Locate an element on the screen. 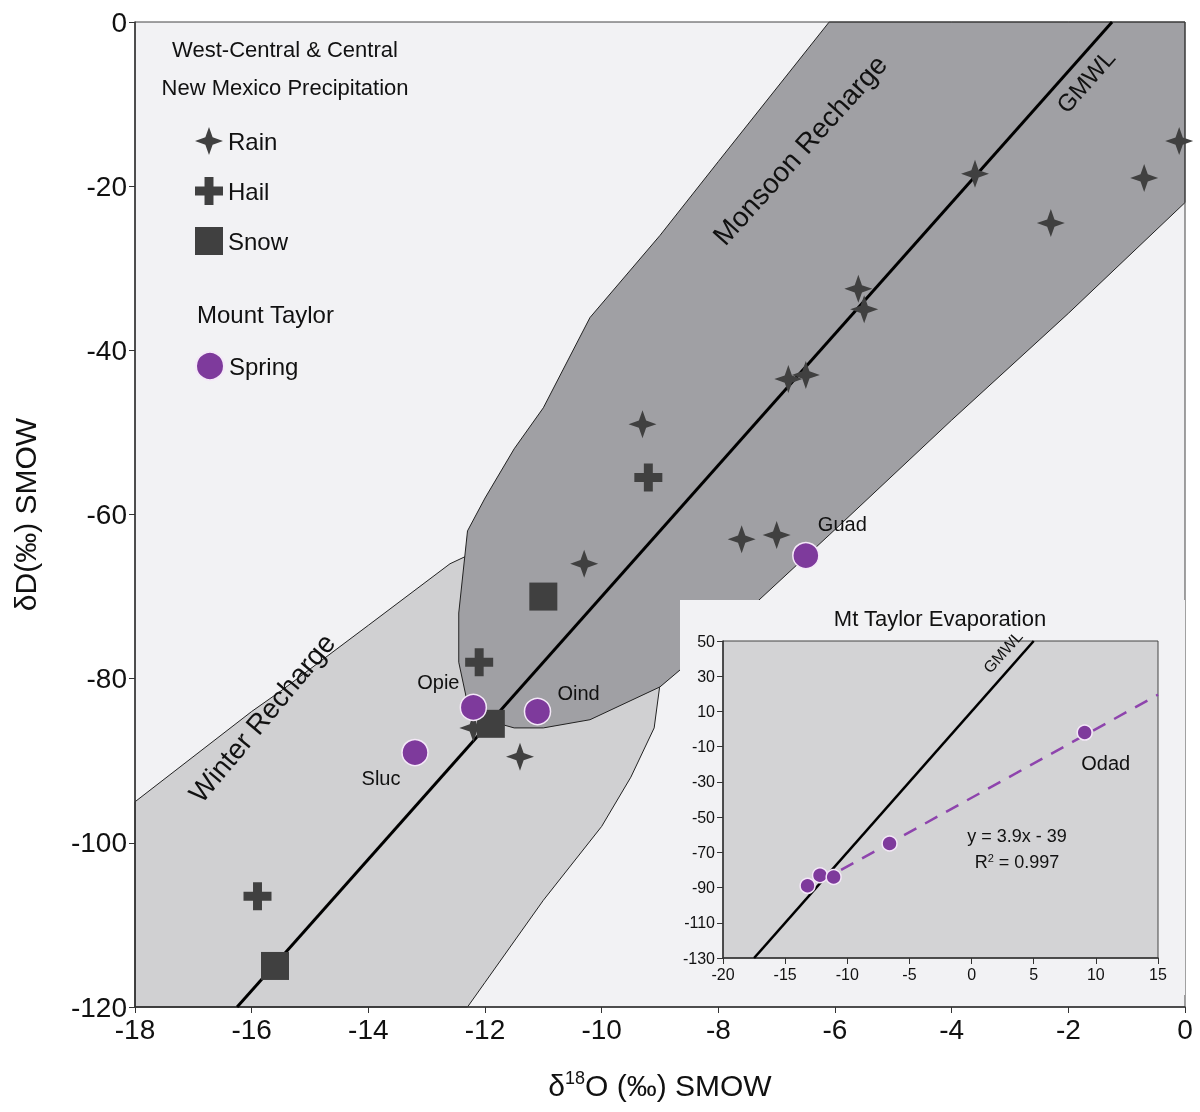 The height and width of the screenshot is (1112, 1200). x-tick-label: 15 is located at coordinates (1158, 974).